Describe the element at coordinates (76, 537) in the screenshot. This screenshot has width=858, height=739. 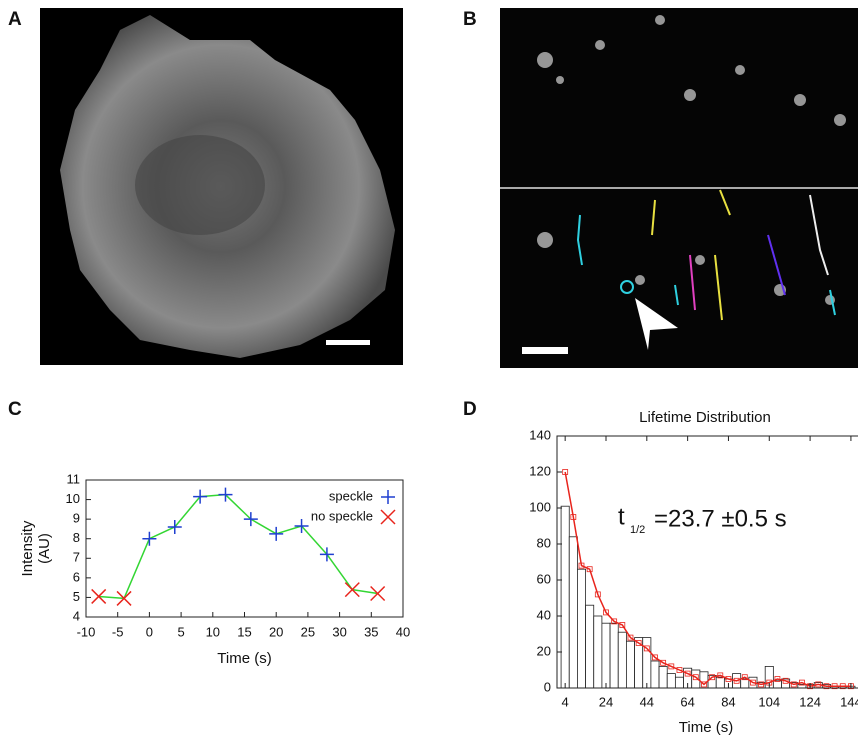
I see `y-tick-label: 8` at that location.